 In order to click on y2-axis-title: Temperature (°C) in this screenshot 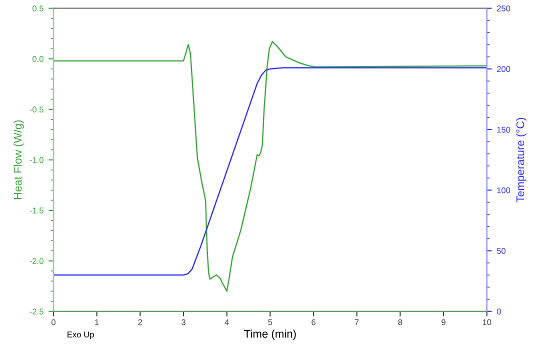, I will do `click(521, 160)`.